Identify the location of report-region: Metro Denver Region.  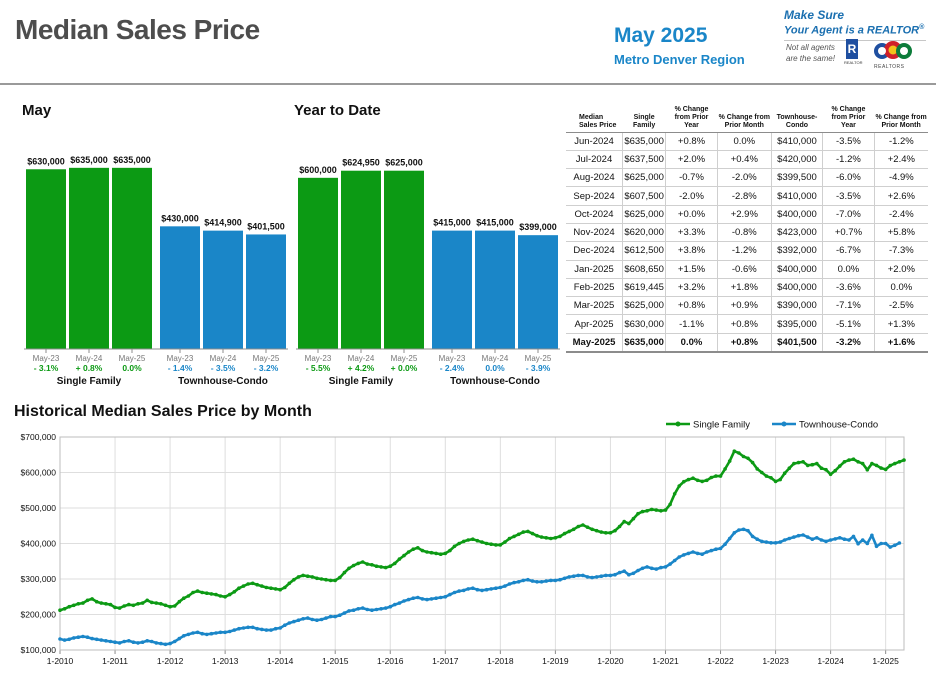
(679, 59).